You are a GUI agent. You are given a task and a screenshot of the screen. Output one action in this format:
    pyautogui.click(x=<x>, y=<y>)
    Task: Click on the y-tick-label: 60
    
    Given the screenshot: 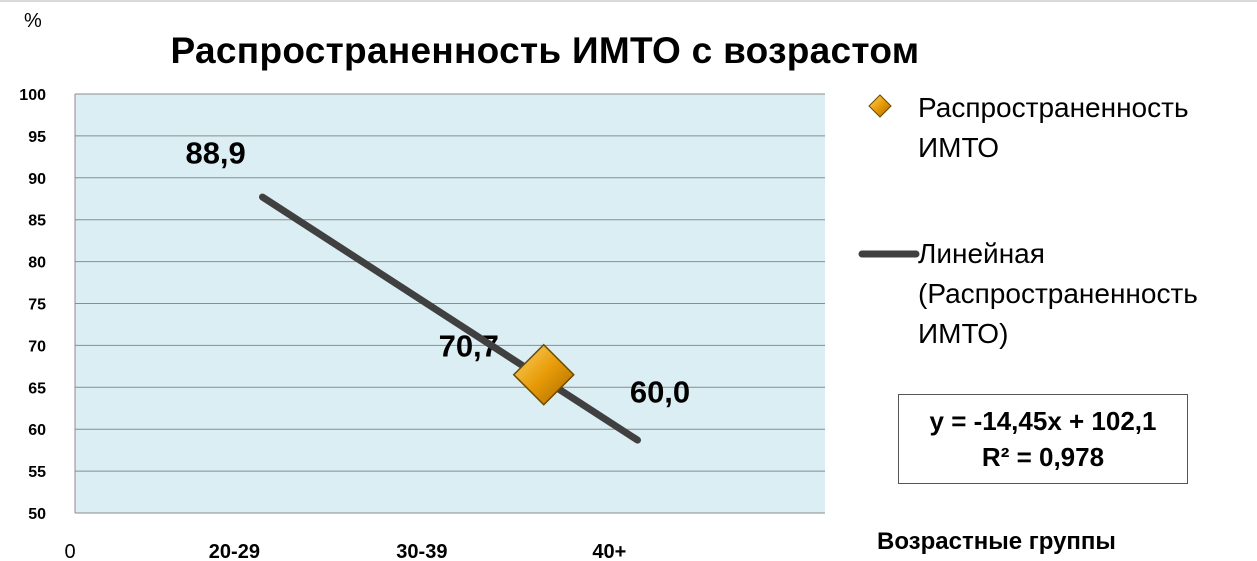 What is the action you would take?
    pyautogui.click(x=37, y=430)
    